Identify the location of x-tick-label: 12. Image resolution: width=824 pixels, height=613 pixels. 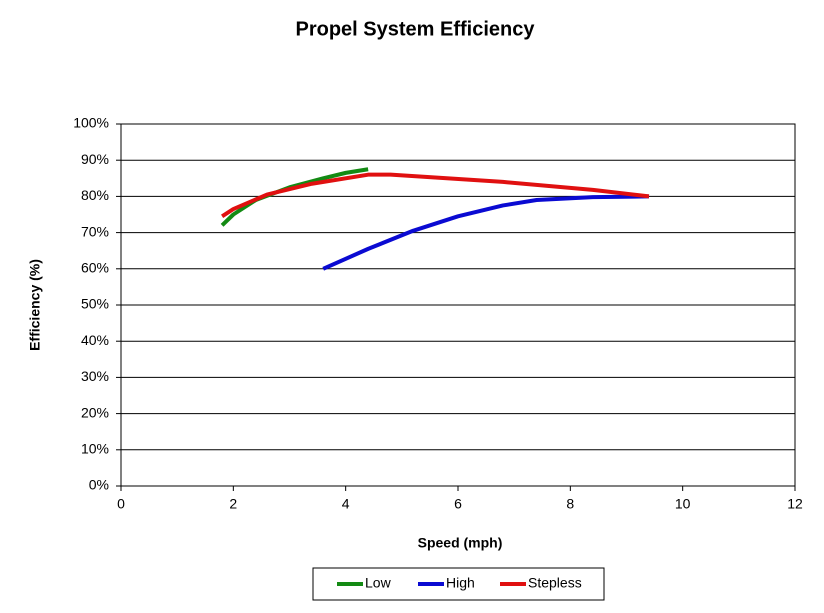
(795, 504).